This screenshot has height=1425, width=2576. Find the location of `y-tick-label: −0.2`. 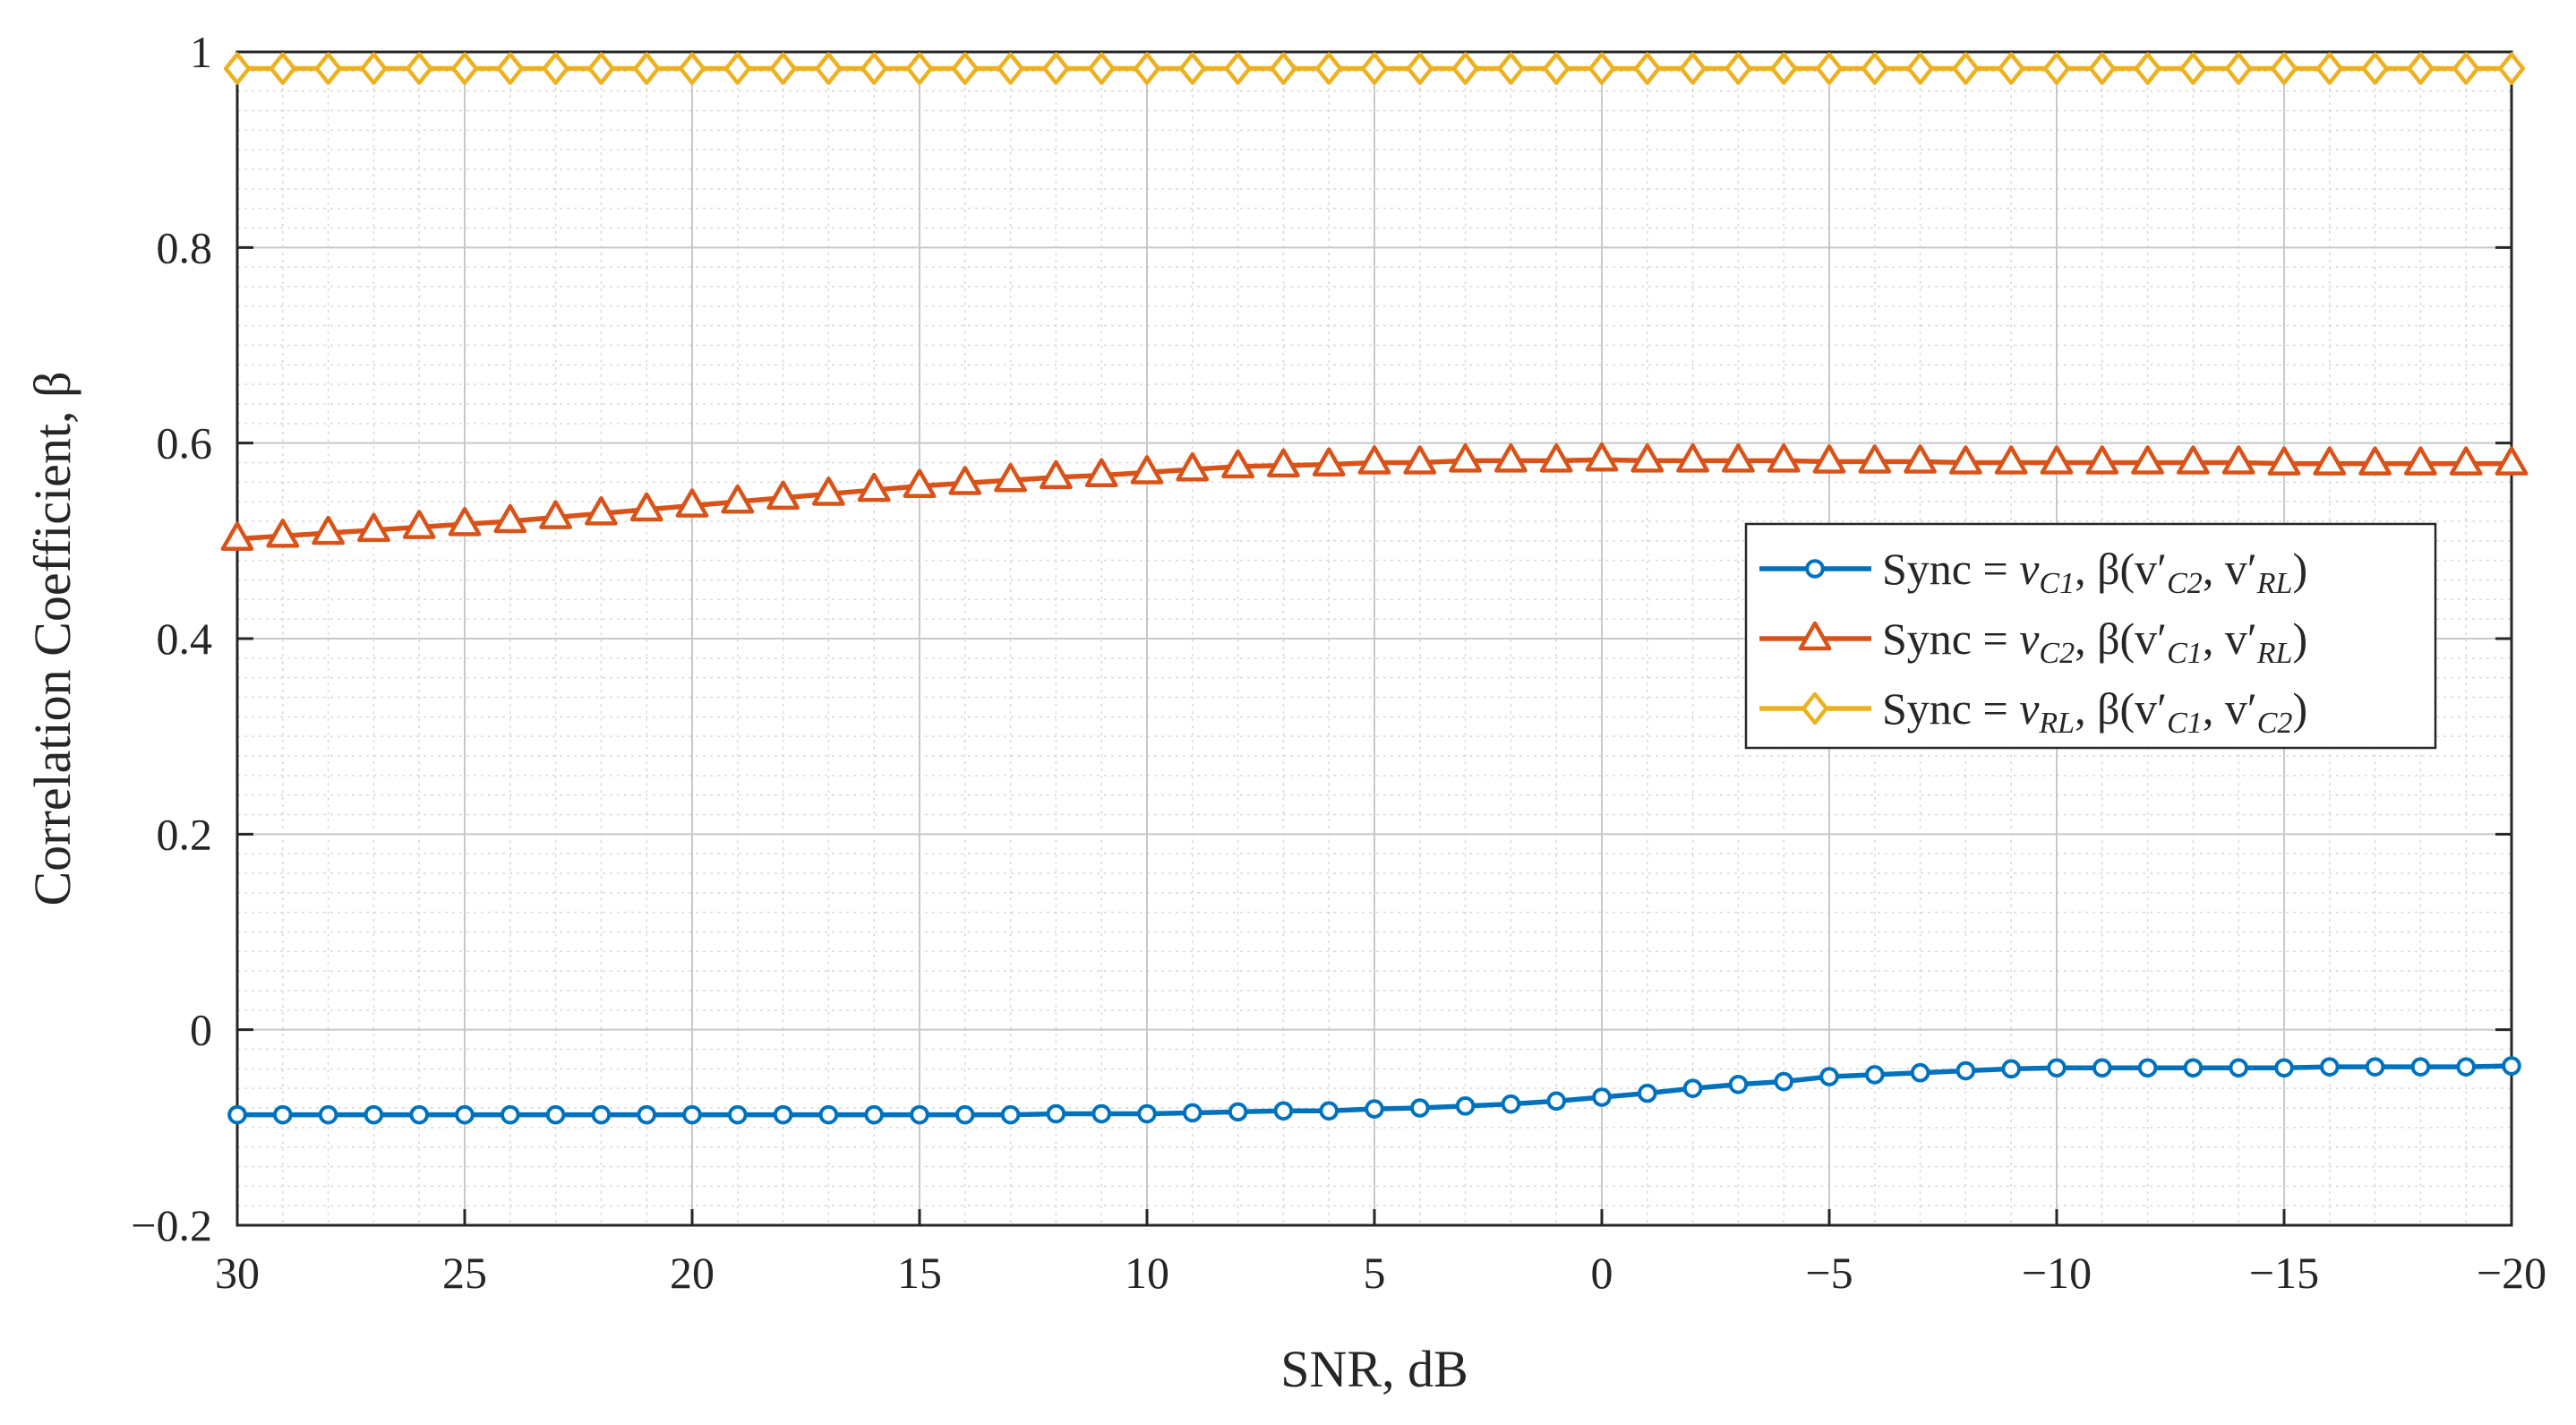

y-tick-label: −0.2 is located at coordinates (172, 1225).